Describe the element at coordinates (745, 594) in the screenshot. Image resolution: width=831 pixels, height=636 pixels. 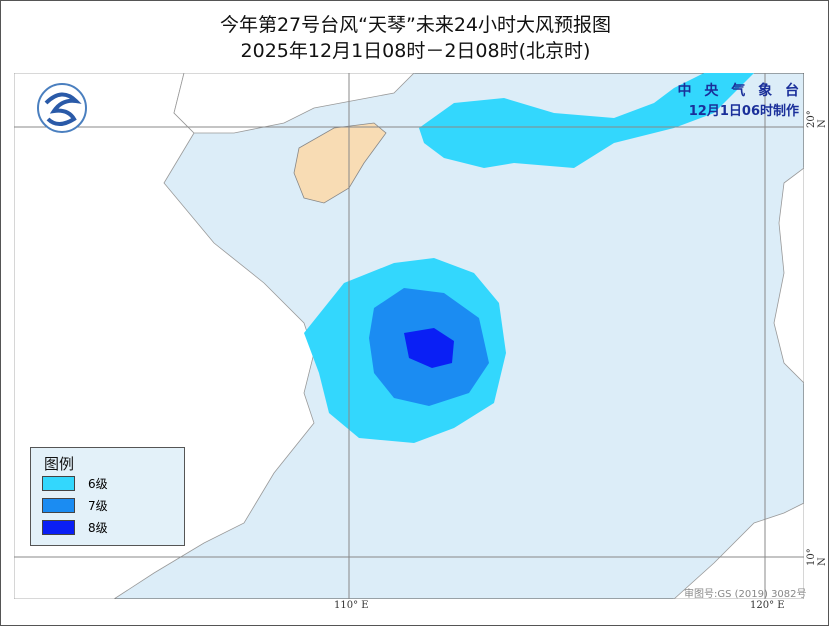
I see `approval-number: 审图号:GS (2019) 3082号` at that location.